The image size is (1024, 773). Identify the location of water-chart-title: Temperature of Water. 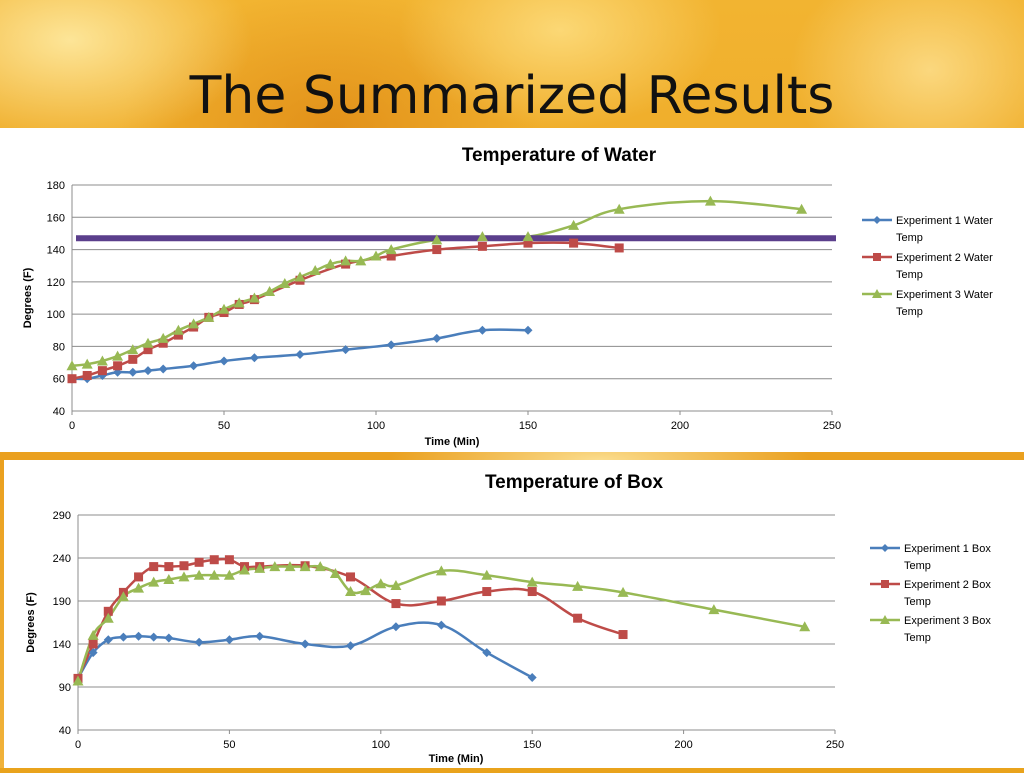
(559, 155).